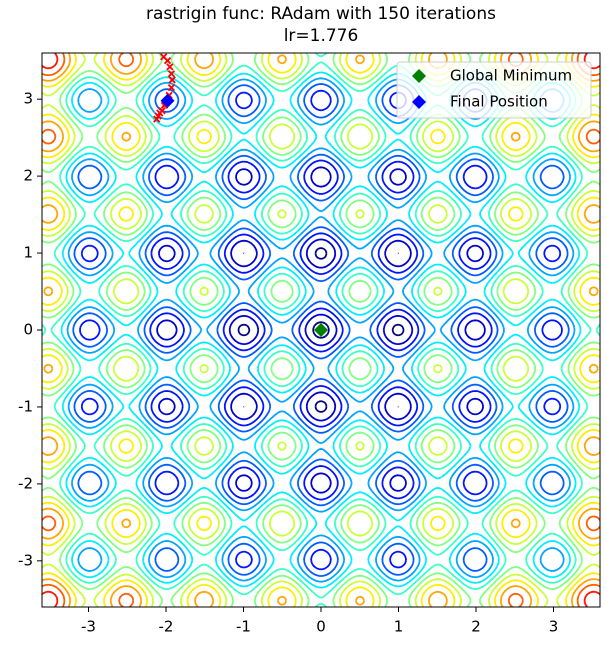 The width and height of the screenshot is (606, 647). Describe the element at coordinates (28, 176) in the screenshot. I see `y-tick-label: 2` at that location.